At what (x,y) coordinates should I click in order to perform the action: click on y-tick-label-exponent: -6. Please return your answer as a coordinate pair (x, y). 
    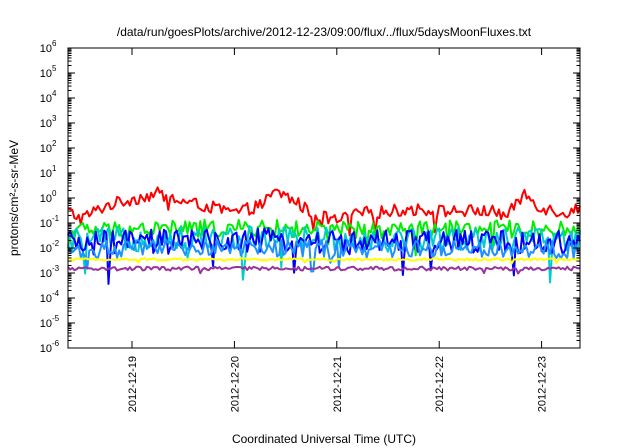
    Looking at the image, I should click on (56, 343).